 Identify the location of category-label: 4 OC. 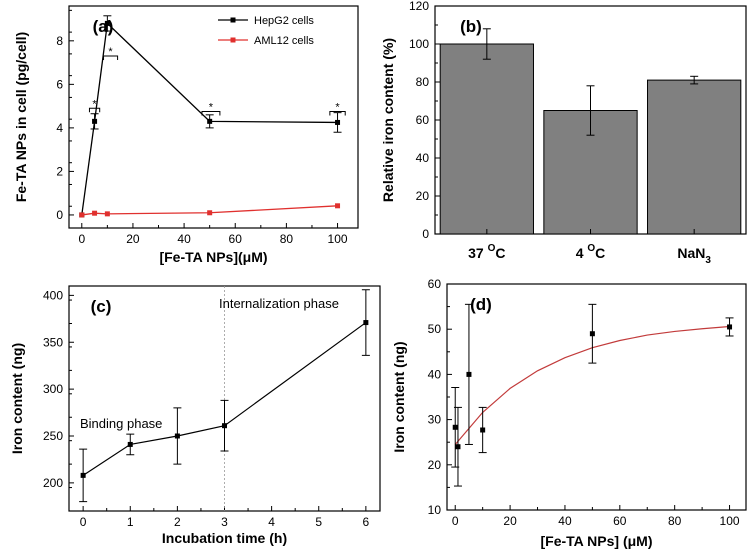
(591, 252).